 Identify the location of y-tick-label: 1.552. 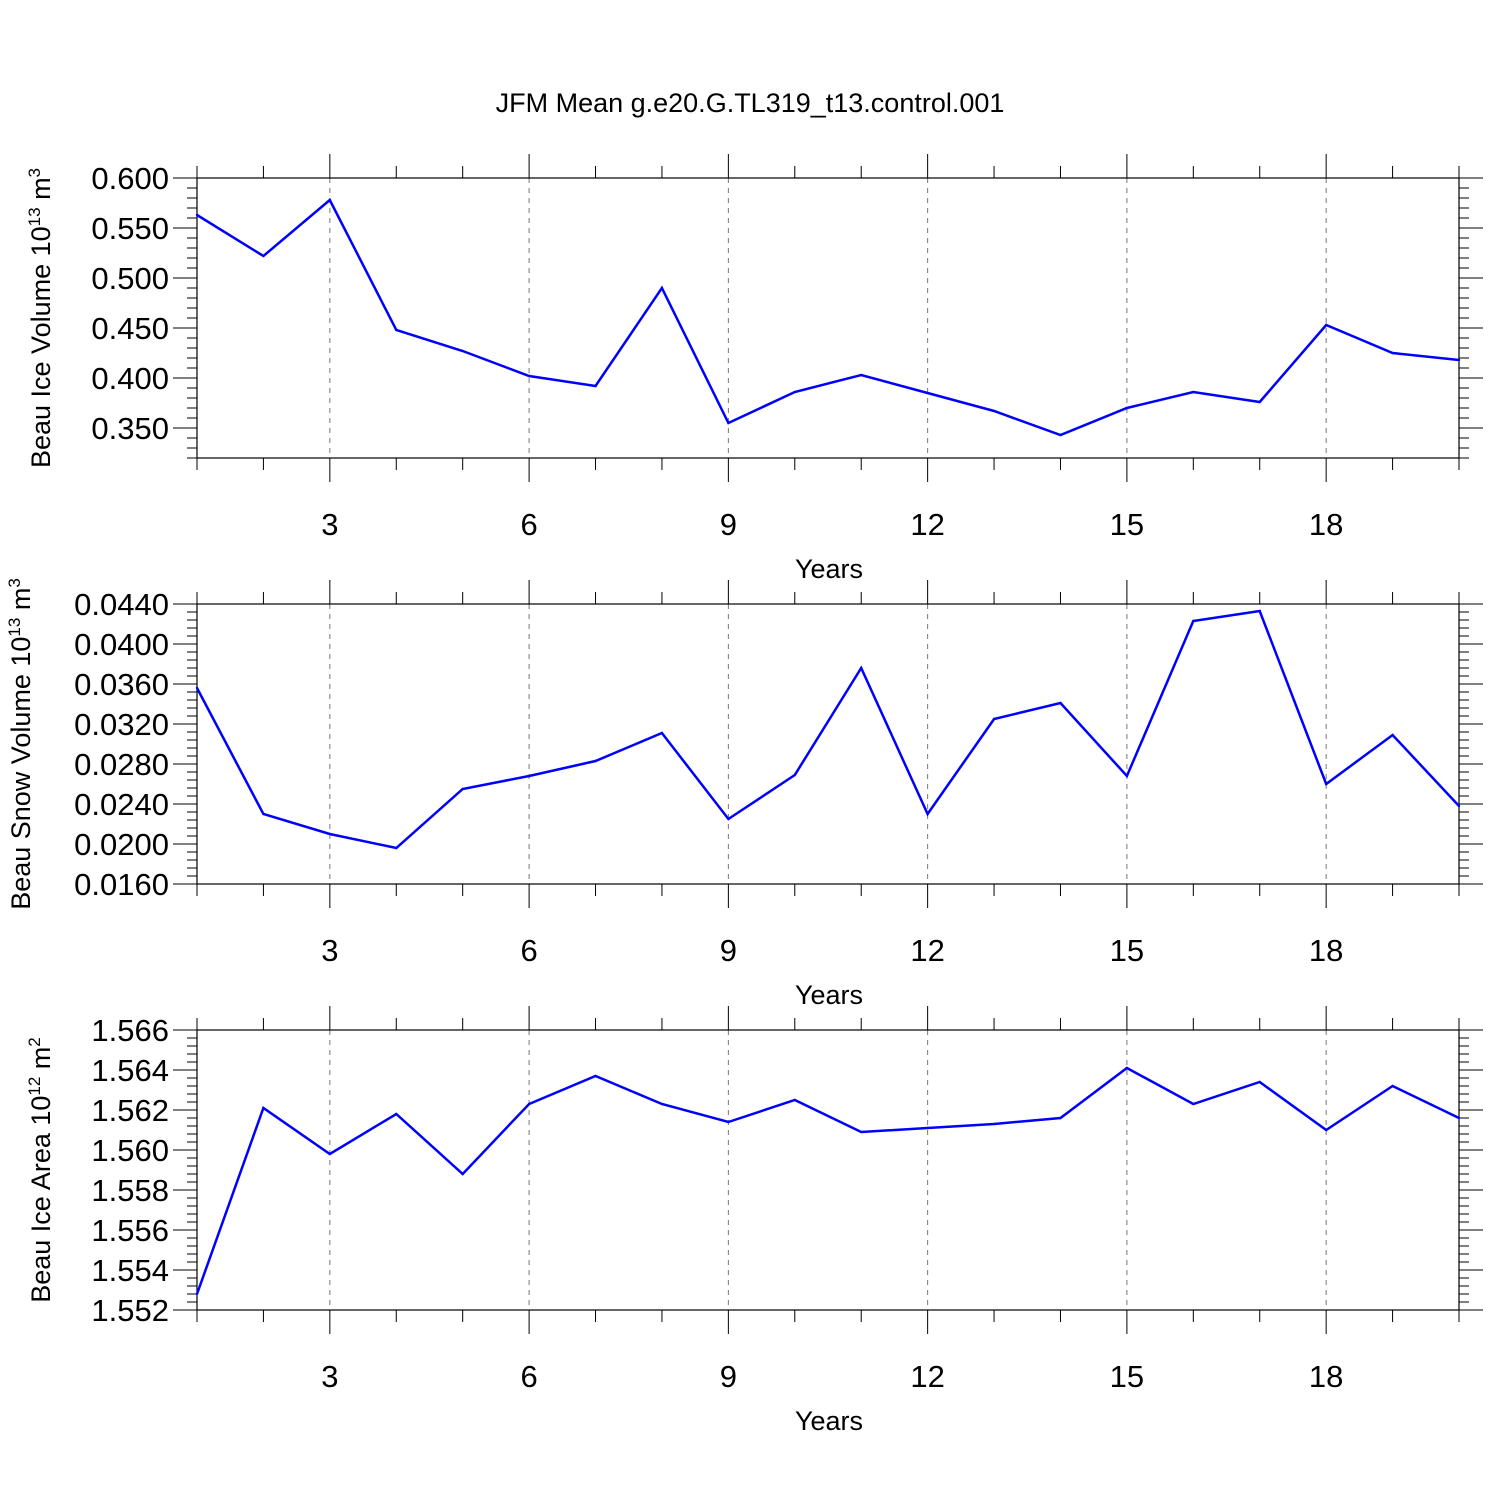
(130, 1310).